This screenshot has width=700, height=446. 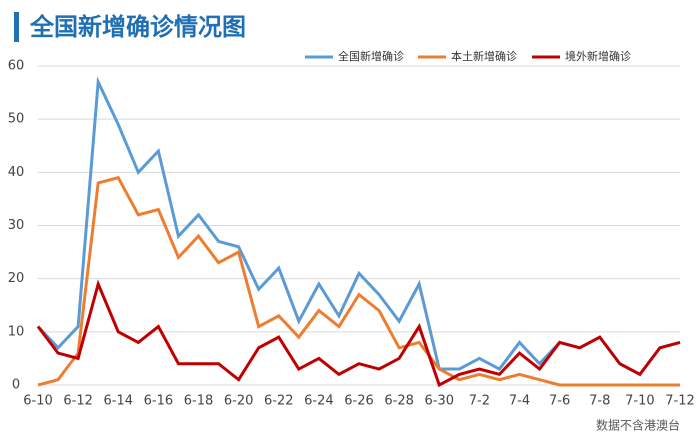 What do you see at coordinates (371, 56) in the screenshot?
I see `legend-label: 全国新增确诊` at bounding box center [371, 56].